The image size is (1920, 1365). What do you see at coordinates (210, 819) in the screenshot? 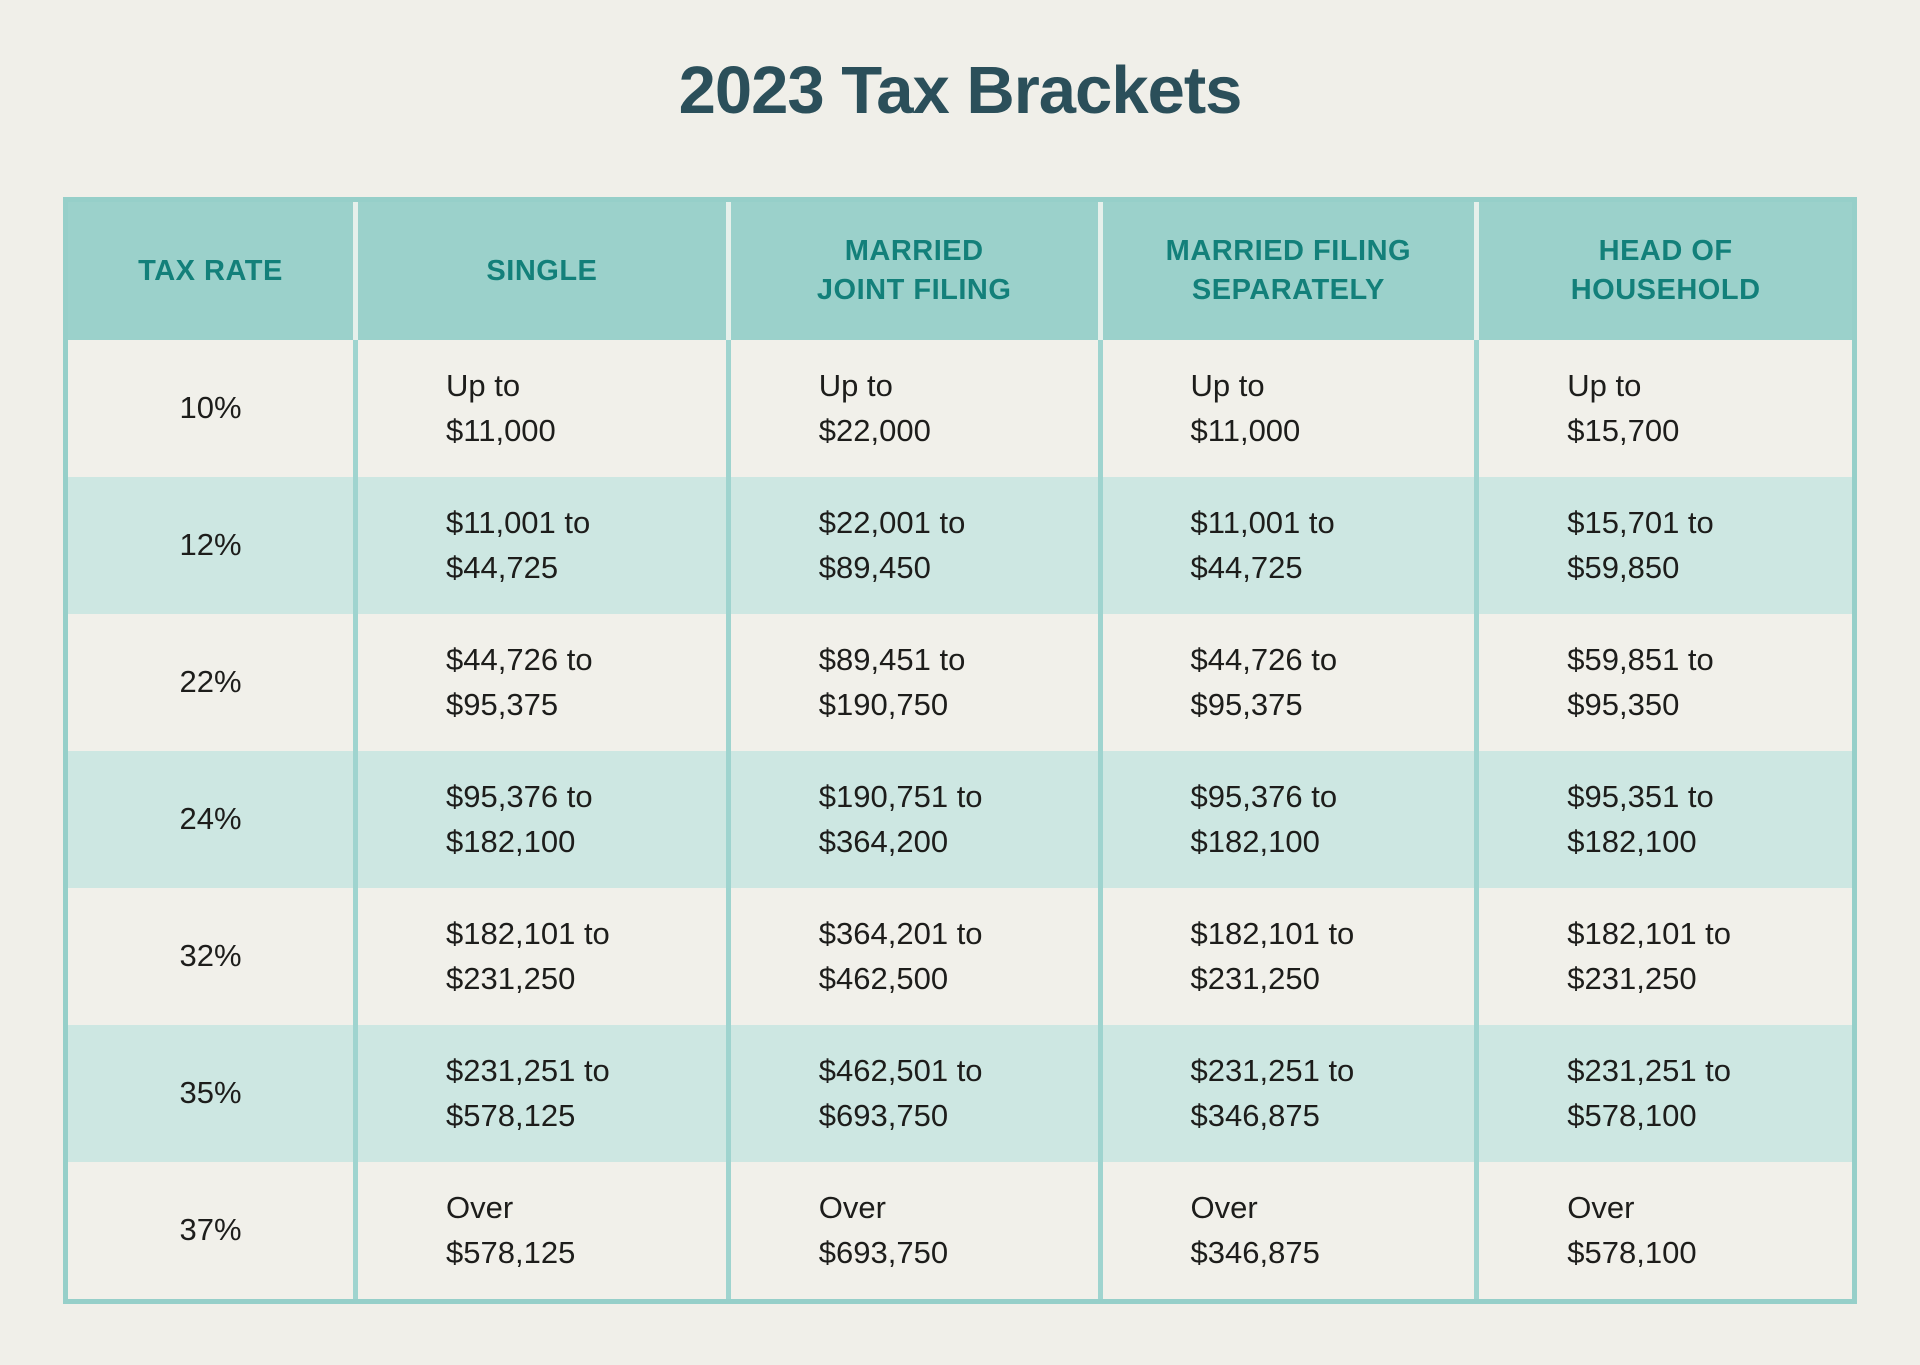
I see `tax-rate-cell: 24%` at bounding box center [210, 819].